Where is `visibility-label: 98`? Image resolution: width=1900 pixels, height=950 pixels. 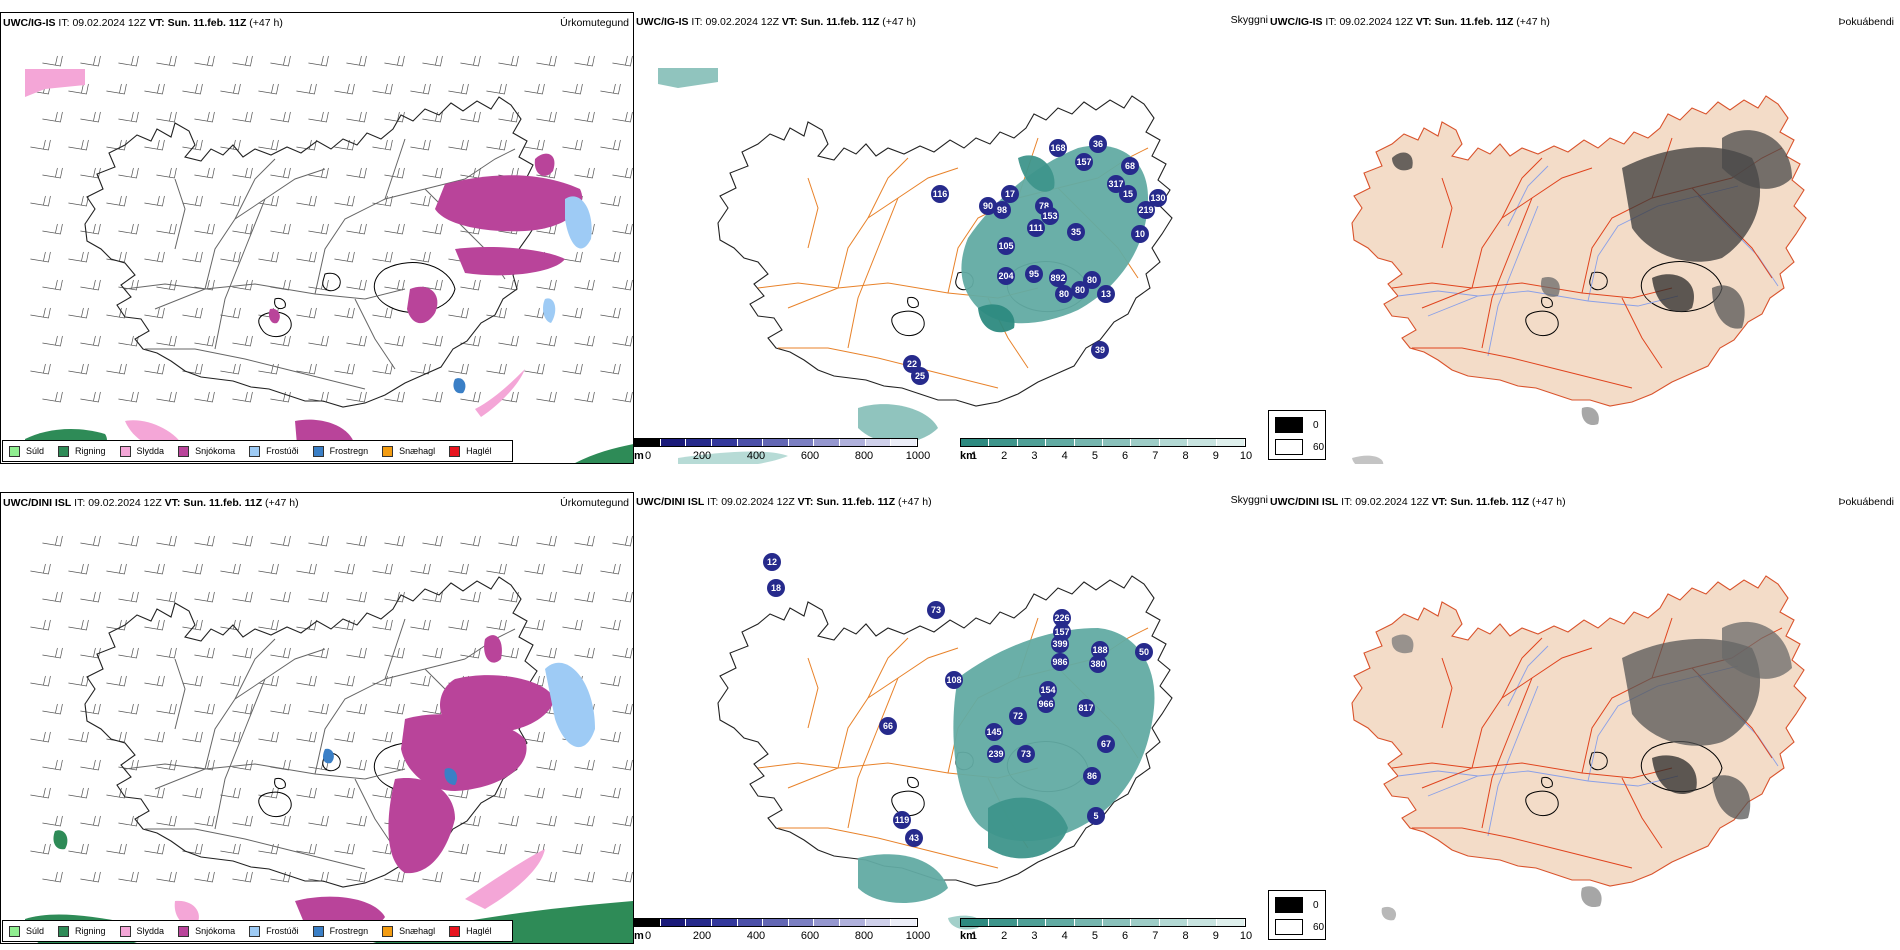
visibility-label: 98 is located at coordinates (1002, 210).